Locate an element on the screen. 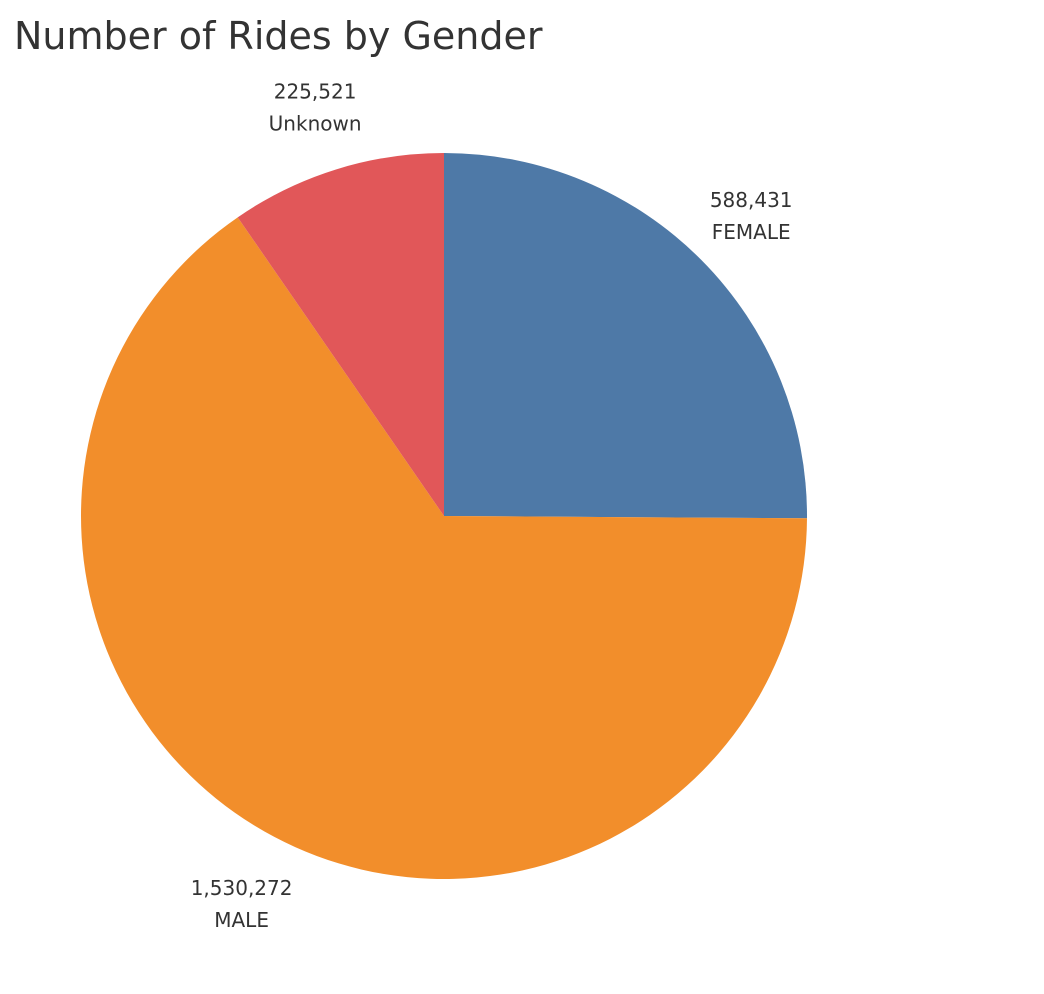  pie-slice-unknown is located at coordinates (340, 334).